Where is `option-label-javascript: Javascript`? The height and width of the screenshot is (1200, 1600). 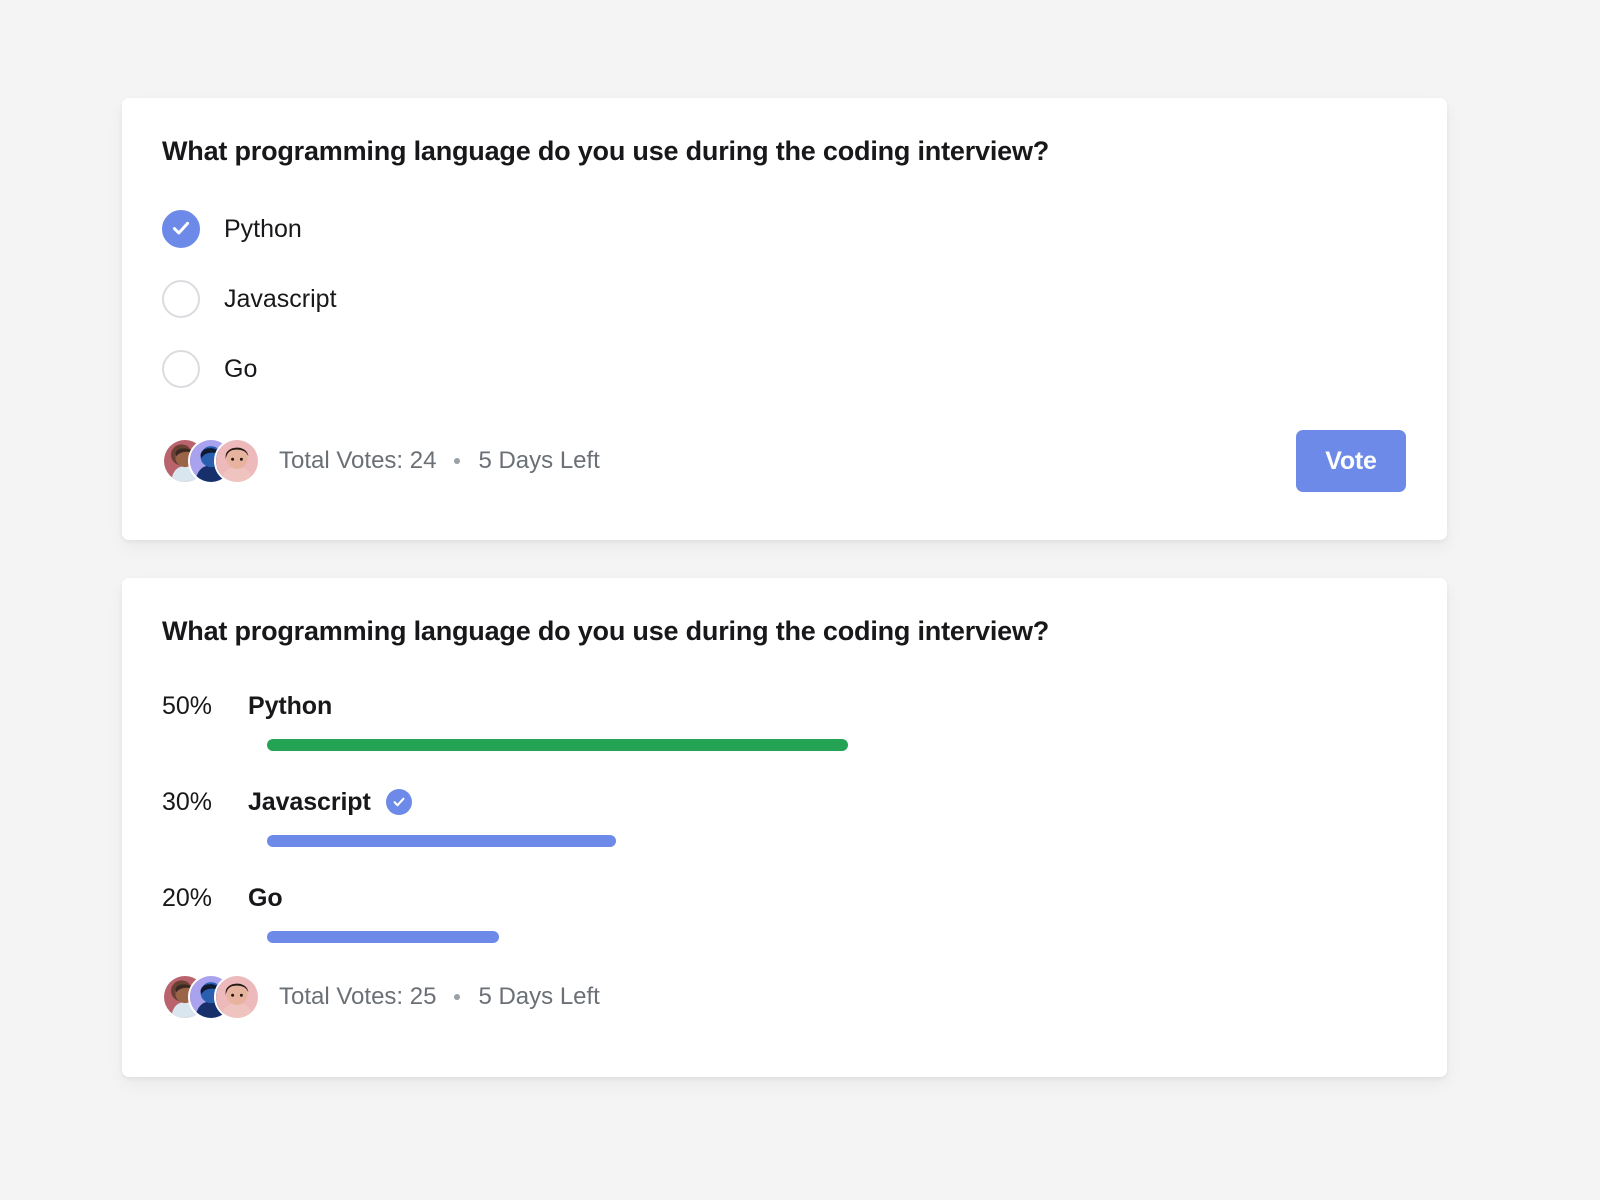 option-label-javascript: Javascript is located at coordinates (280, 298).